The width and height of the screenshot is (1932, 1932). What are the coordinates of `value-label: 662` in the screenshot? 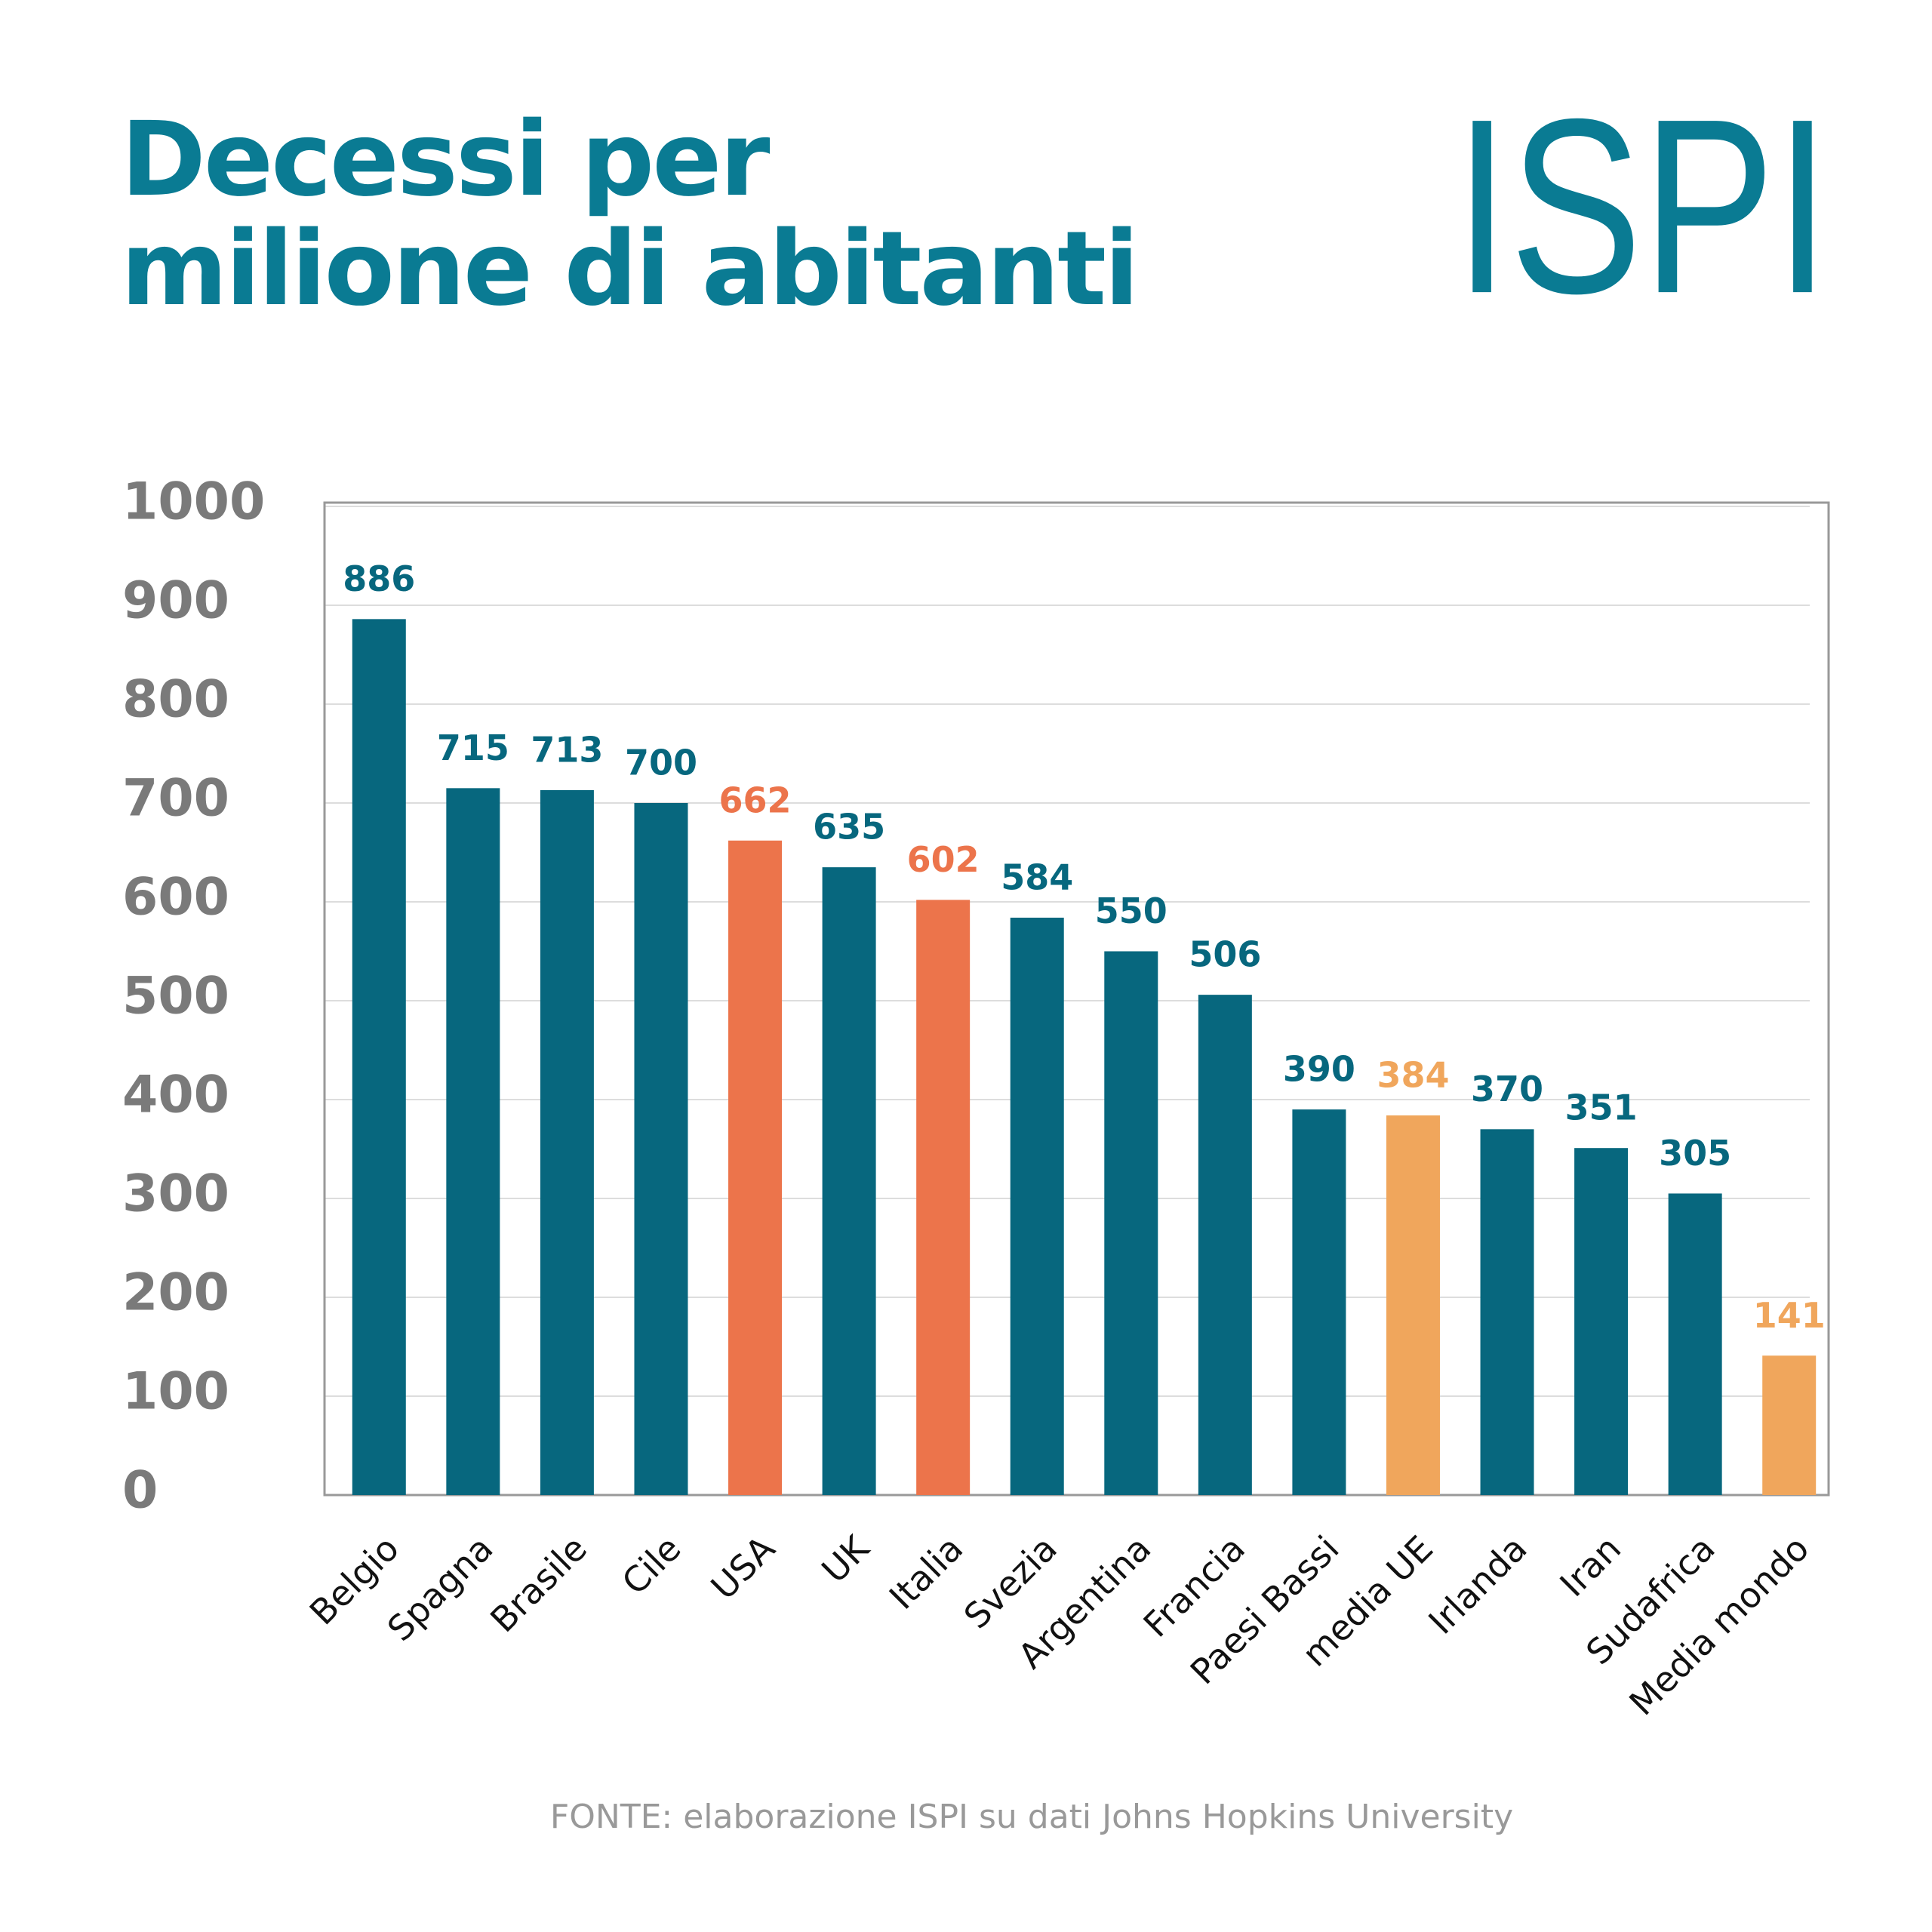 It's located at (755, 800).